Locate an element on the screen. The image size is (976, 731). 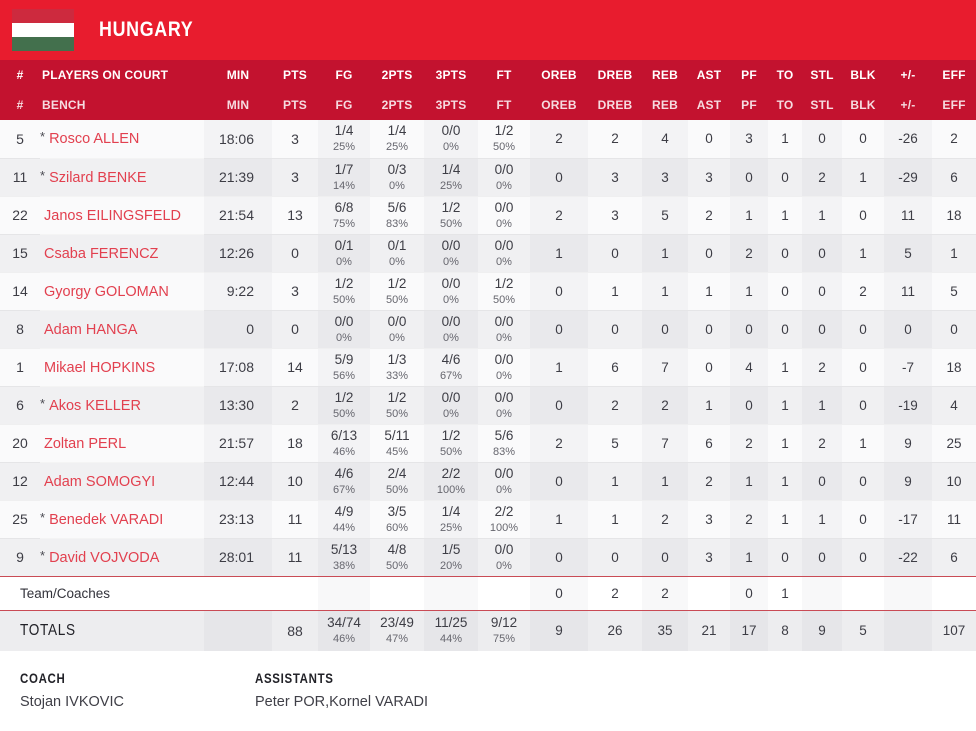
ft-percentage: 100% is located at coordinates (504, 527).